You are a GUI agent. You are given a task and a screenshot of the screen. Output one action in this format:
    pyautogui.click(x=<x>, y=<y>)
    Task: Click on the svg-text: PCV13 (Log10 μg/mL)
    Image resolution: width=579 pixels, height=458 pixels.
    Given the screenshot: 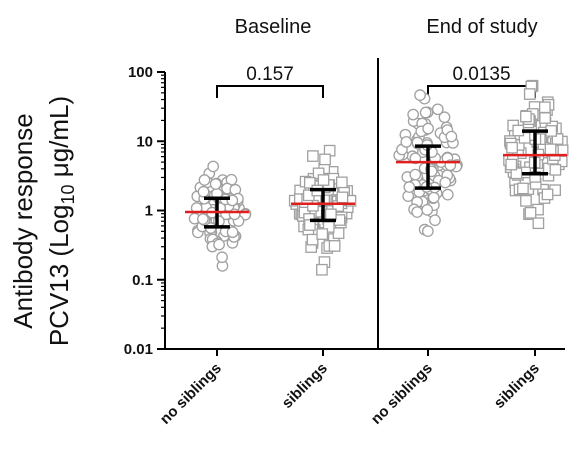 What is the action you would take?
    pyautogui.click(x=61, y=221)
    